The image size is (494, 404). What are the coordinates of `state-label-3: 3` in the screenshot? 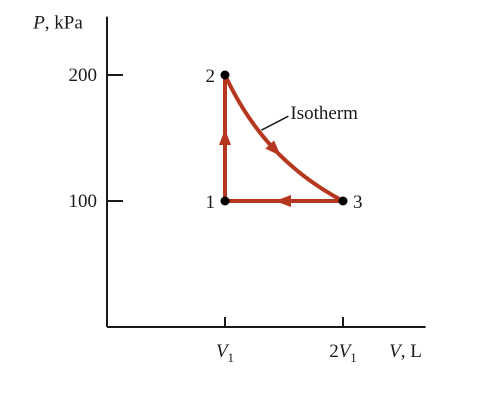 It's located at (358, 202).